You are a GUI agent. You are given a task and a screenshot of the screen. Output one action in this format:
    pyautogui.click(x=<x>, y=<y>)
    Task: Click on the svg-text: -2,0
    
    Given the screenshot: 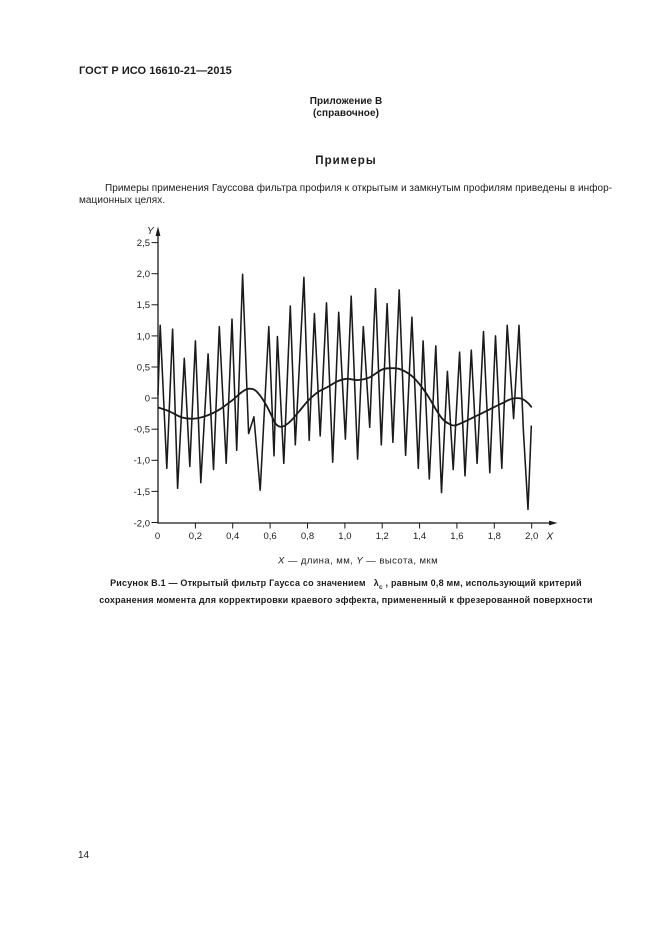 What is the action you would take?
    pyautogui.click(x=142, y=524)
    